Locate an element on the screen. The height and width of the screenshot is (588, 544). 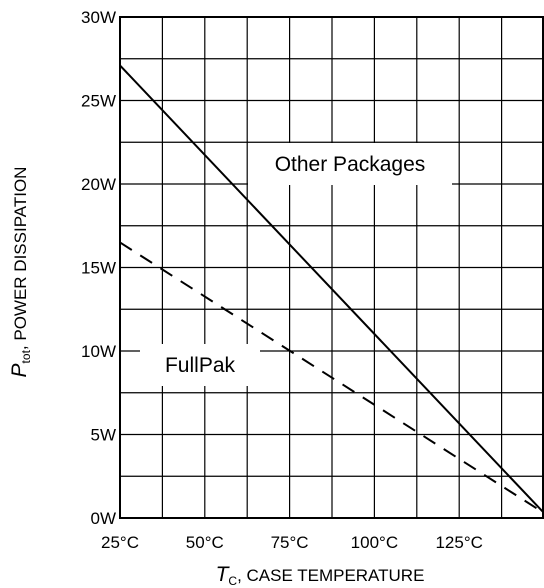
x-axis-text: , CASE TEMPERATURE is located at coordinates (330, 575).